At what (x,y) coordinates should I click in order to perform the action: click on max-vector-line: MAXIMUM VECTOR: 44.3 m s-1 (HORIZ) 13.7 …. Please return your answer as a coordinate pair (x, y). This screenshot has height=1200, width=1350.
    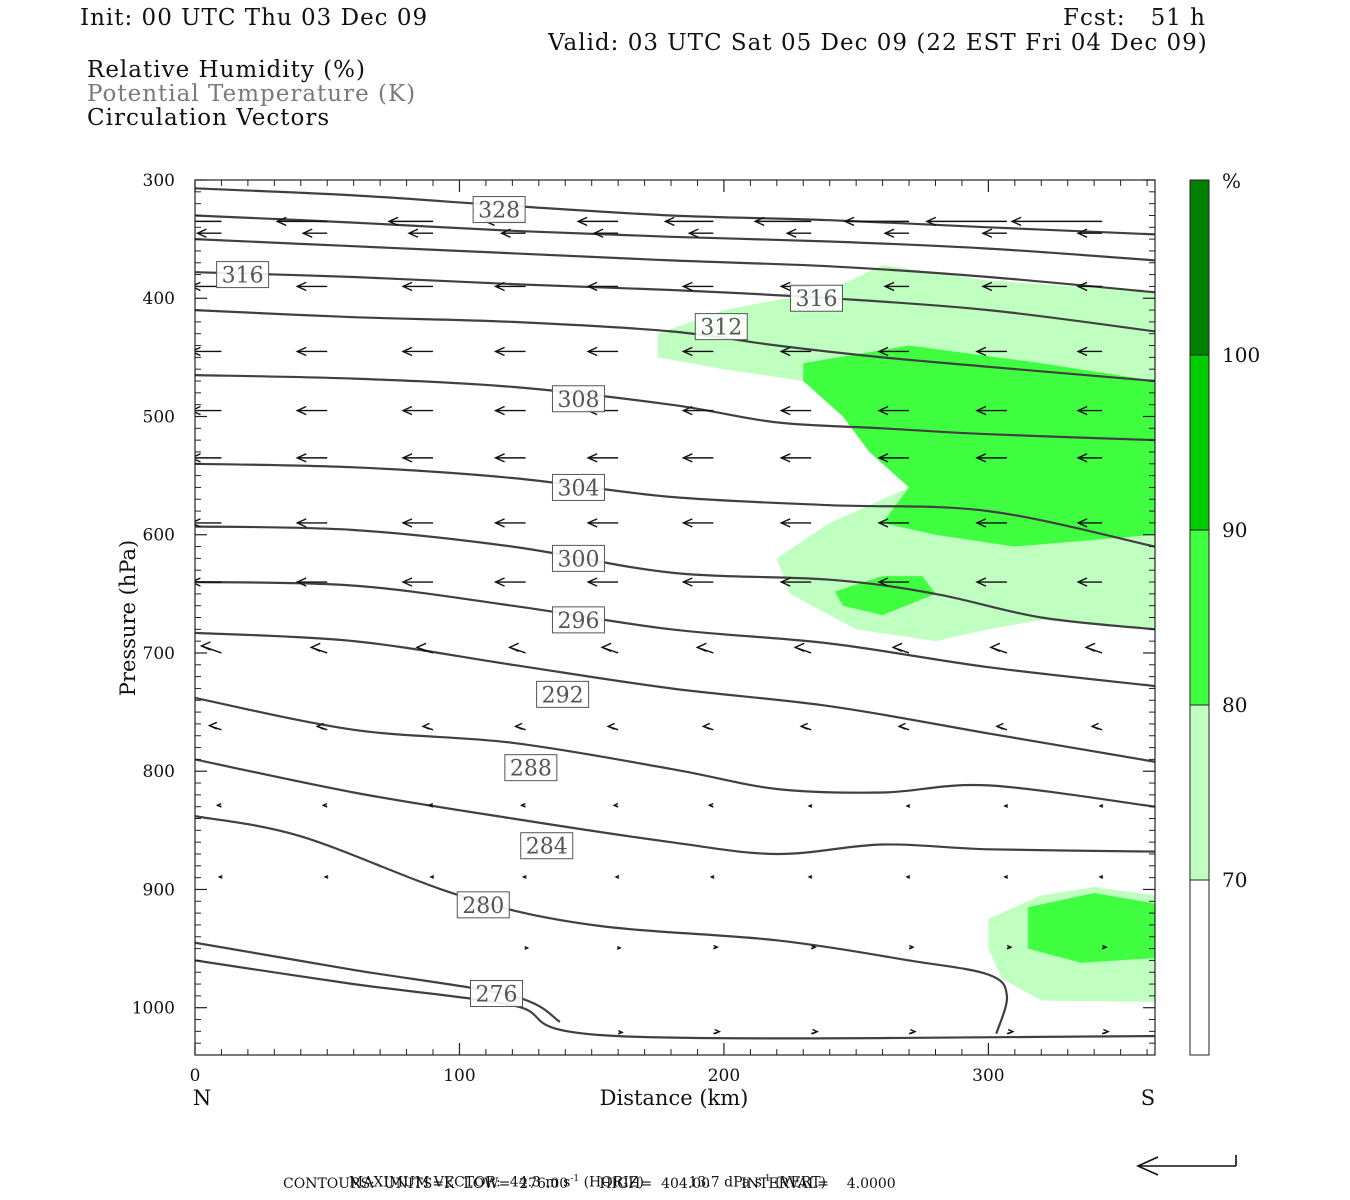
    Looking at the image, I should click on (583, 1174).